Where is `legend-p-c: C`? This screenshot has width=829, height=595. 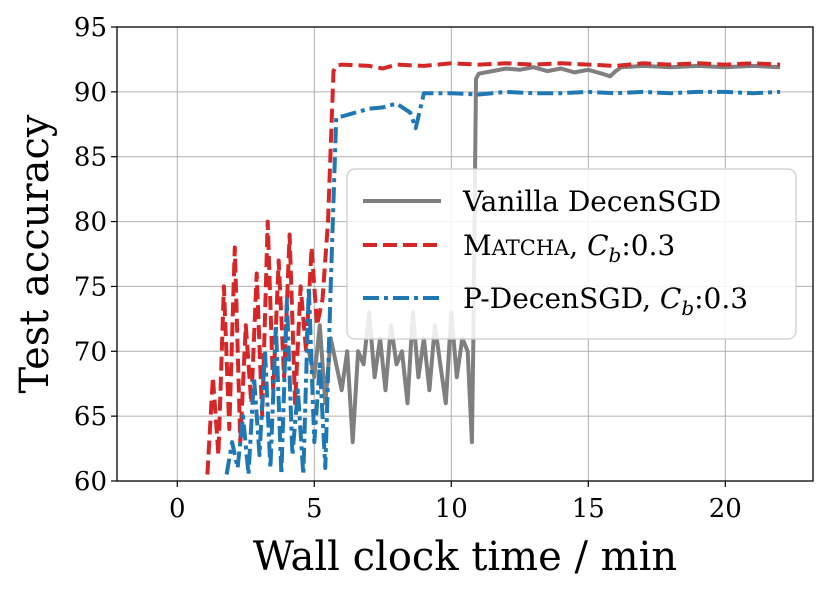
legend-p-c: C is located at coordinates (670, 298).